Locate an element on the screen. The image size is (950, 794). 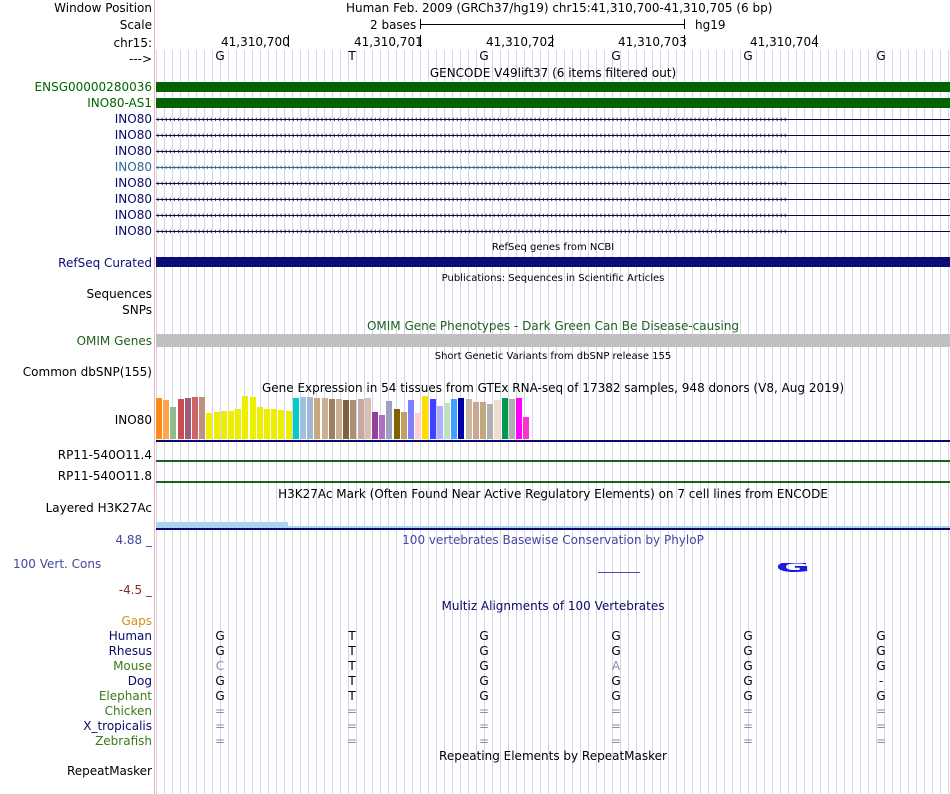
omim-bar is located at coordinates (553, 340).